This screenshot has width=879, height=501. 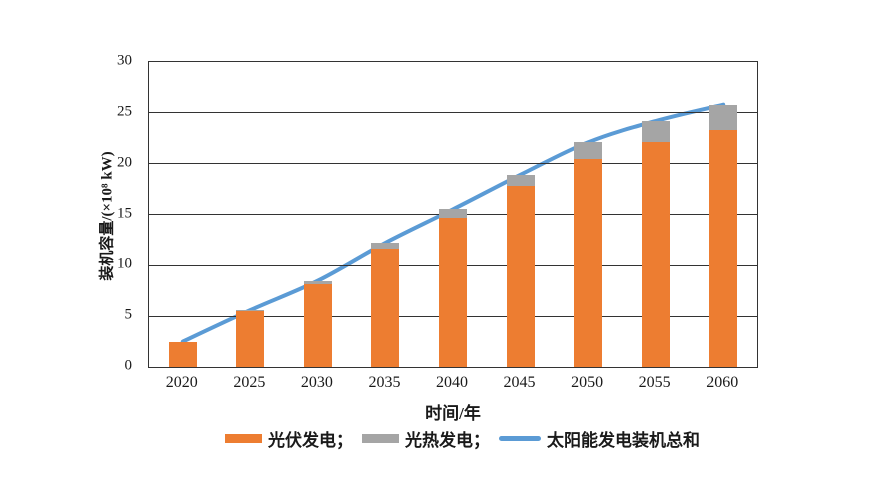 What do you see at coordinates (520, 438) in the screenshot?
I see `total-line-swatch-icon` at bounding box center [520, 438].